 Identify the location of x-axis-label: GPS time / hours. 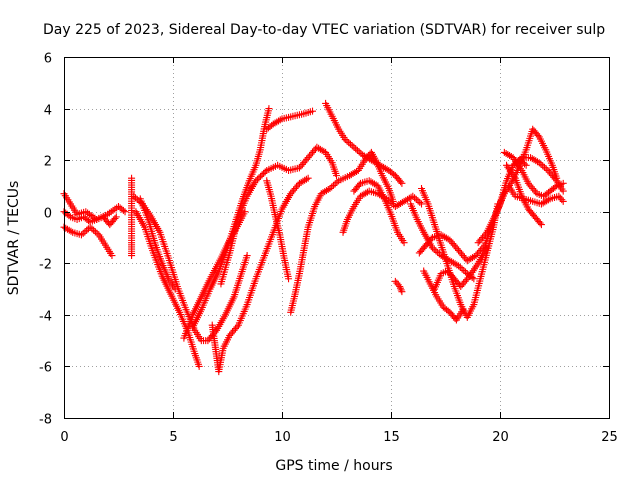
(333, 466).